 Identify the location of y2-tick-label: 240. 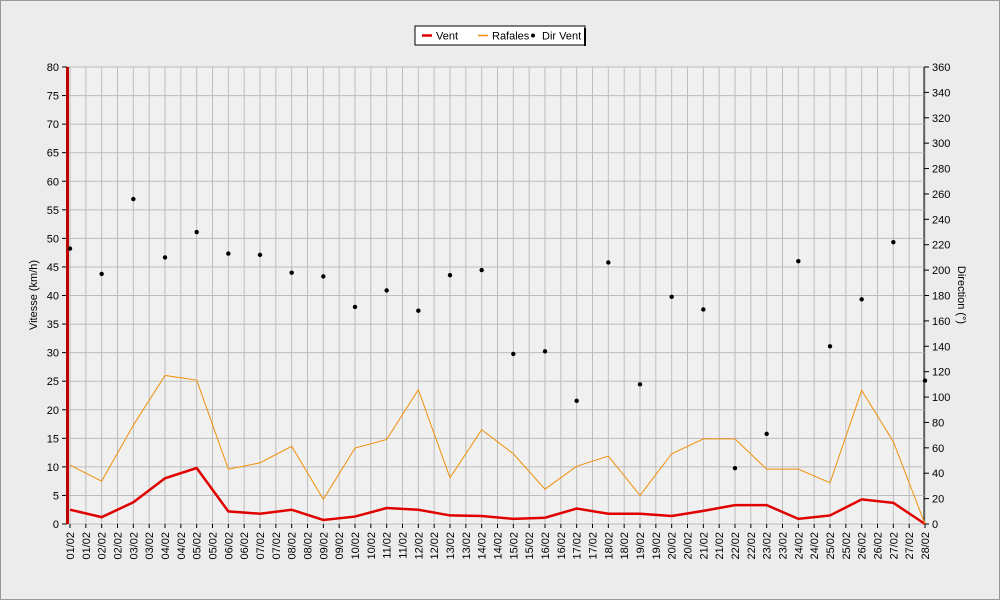
(941, 220).